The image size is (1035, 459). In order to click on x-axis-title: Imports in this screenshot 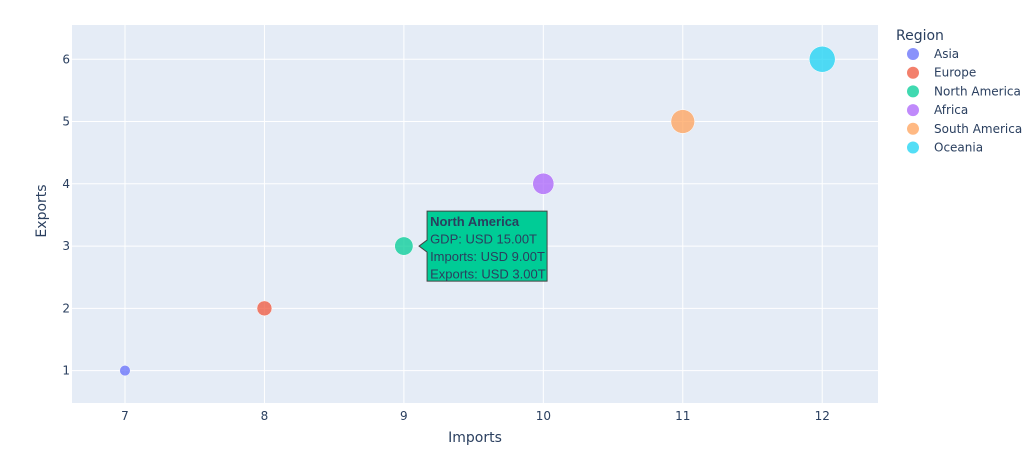, I will do `click(475, 438)`.